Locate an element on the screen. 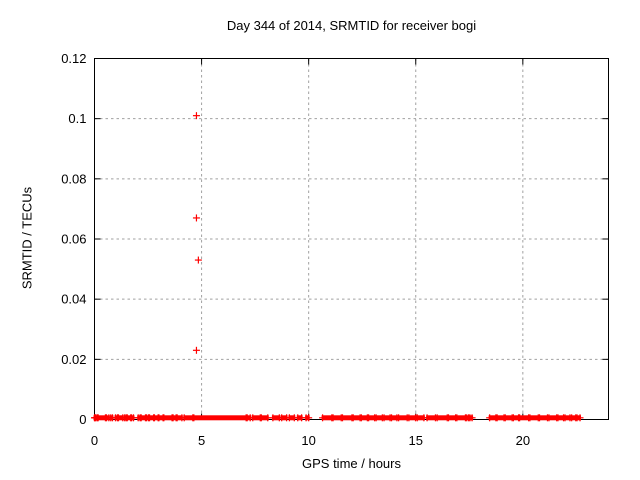 The width and height of the screenshot is (640, 480). x-tick-label: 15 is located at coordinates (416, 440).